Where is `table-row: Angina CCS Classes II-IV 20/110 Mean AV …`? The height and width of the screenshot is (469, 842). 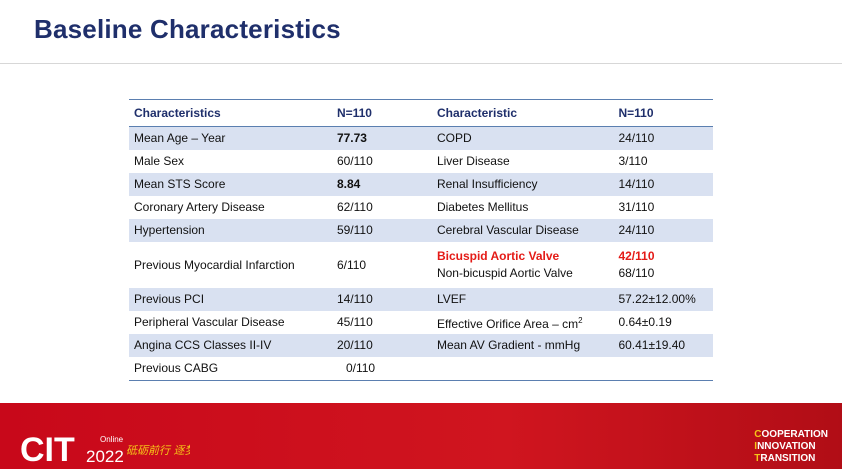
table-row: Angina CCS Classes II-IV 20/110 Mean AV … is located at coordinates (421, 345).